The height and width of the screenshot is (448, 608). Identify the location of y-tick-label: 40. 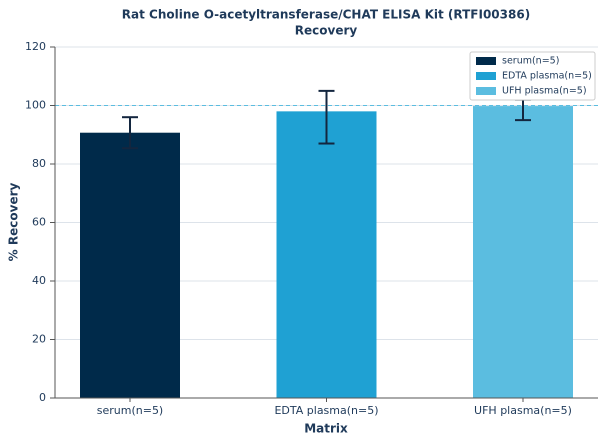
(39, 280).